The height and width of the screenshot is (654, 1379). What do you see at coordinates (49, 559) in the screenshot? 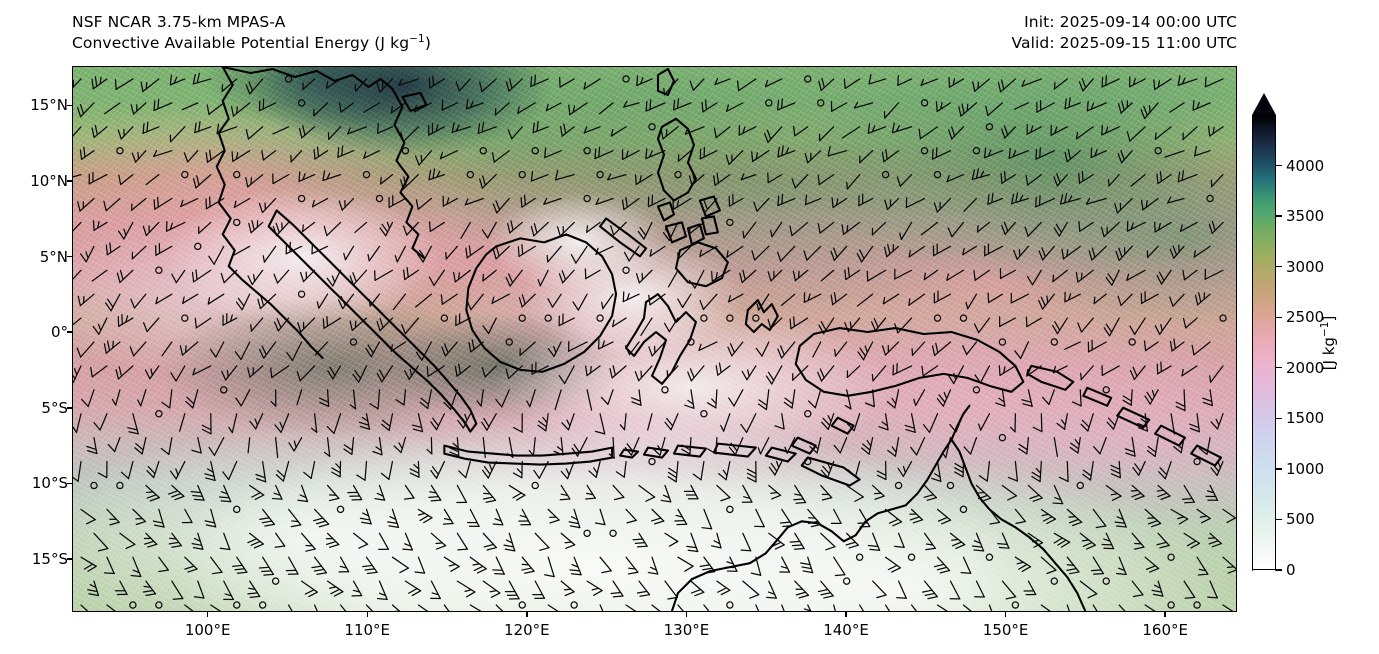
I see `y-axis-tick-label: 15°S` at bounding box center [49, 559].